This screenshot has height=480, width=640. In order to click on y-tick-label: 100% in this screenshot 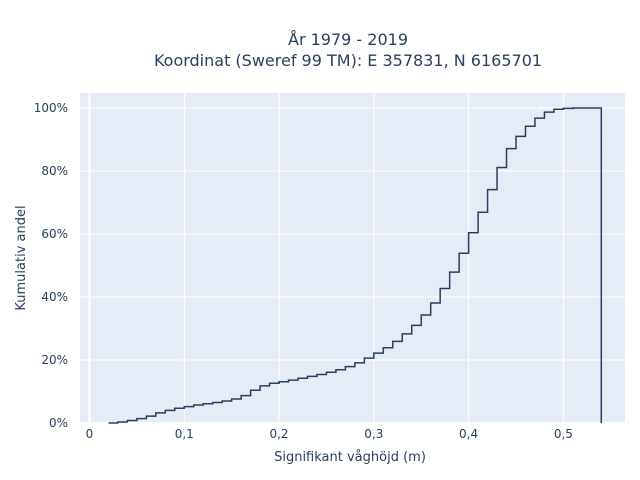, I will do `click(51, 108)`.